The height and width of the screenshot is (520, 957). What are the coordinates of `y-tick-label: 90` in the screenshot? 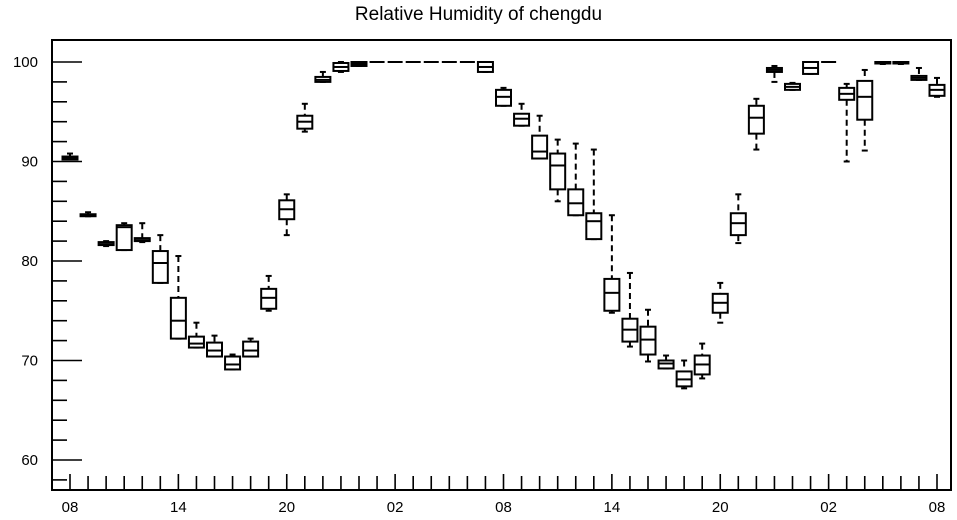 It's located at (29, 162).